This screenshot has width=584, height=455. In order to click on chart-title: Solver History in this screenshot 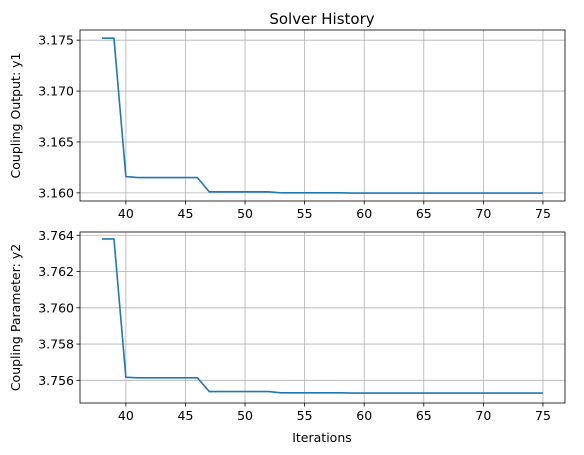, I will do `click(321, 19)`.